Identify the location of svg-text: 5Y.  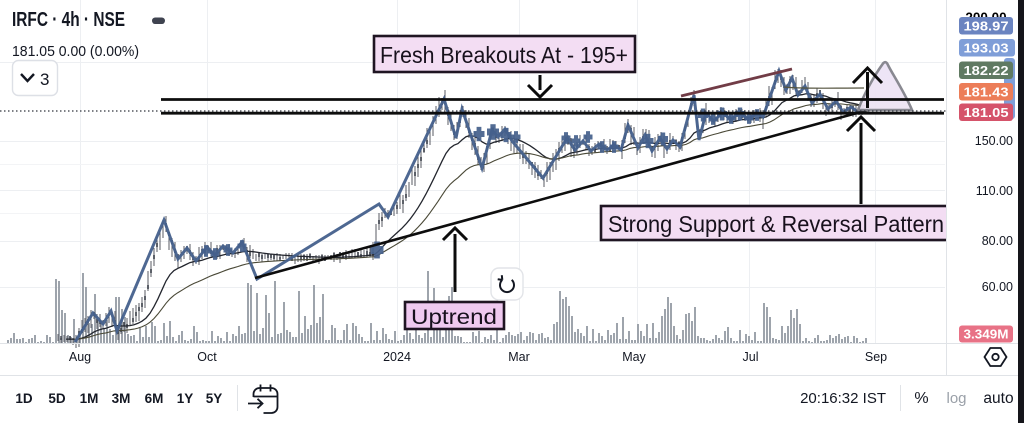
(214, 398).